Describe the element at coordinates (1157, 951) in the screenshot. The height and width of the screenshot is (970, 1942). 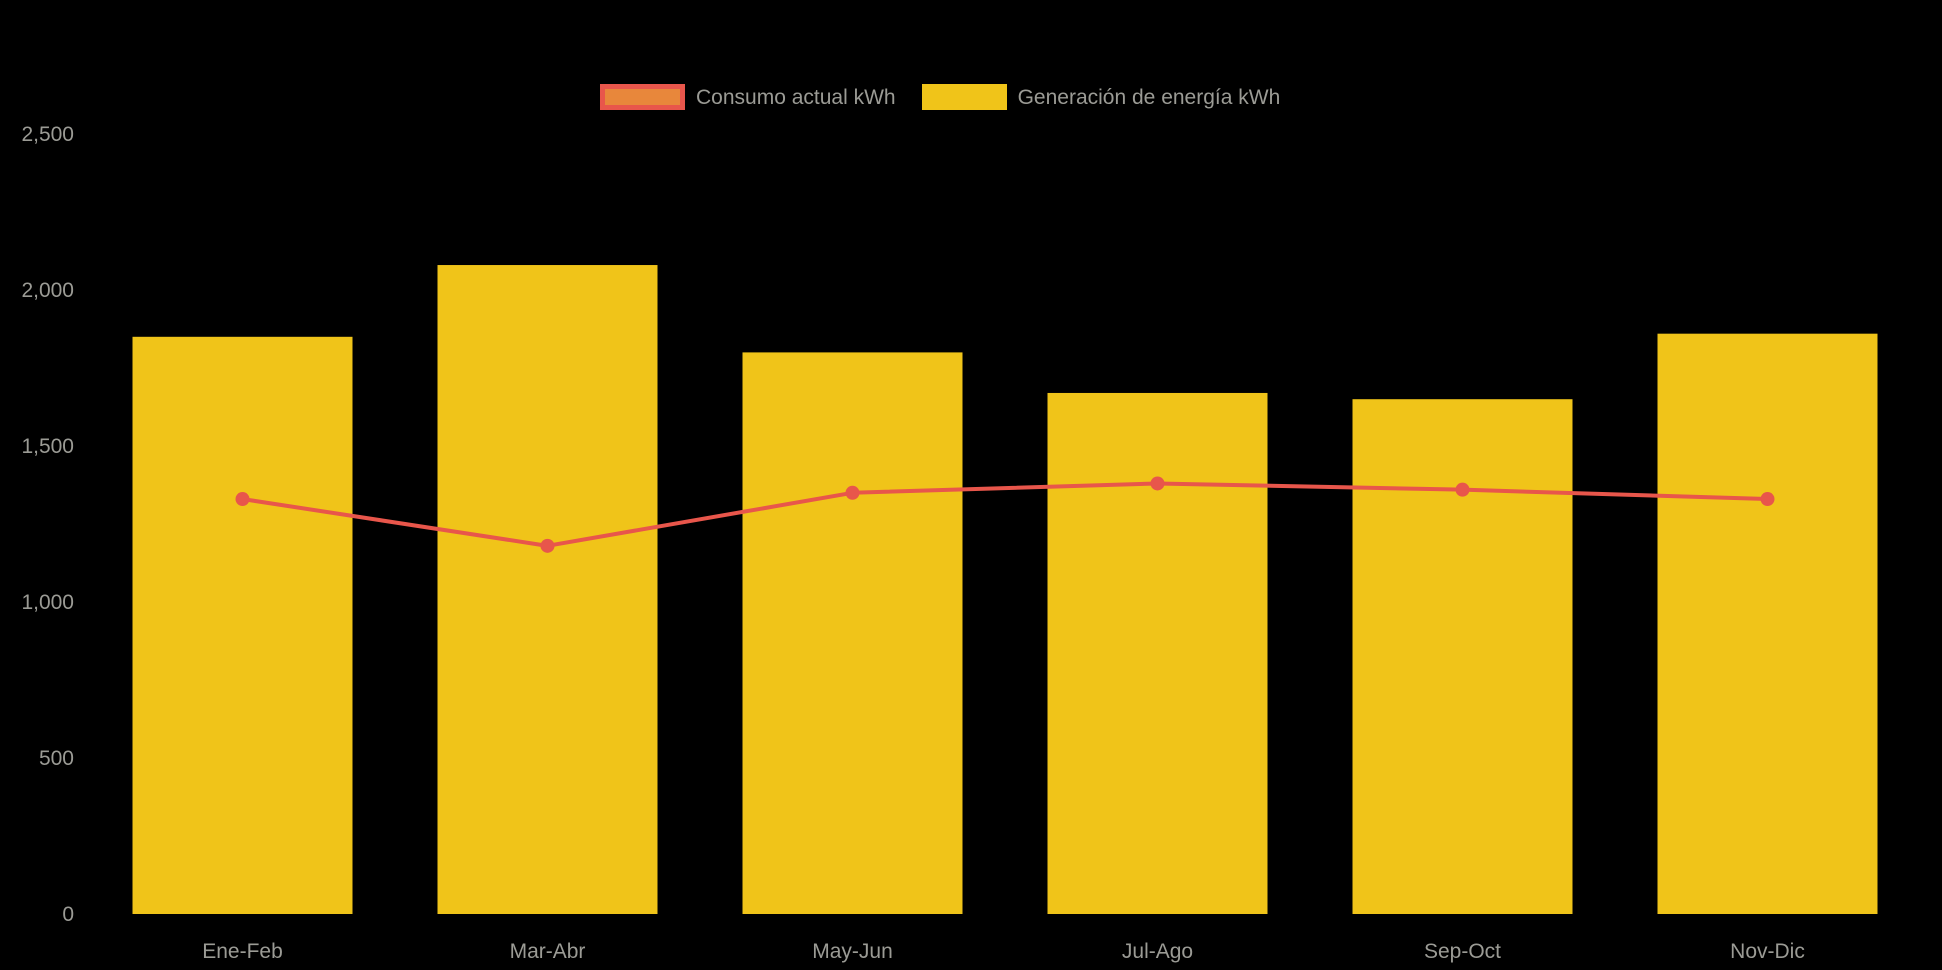
I see `x-axis-label-jul-ago: Jul-Ago` at that location.